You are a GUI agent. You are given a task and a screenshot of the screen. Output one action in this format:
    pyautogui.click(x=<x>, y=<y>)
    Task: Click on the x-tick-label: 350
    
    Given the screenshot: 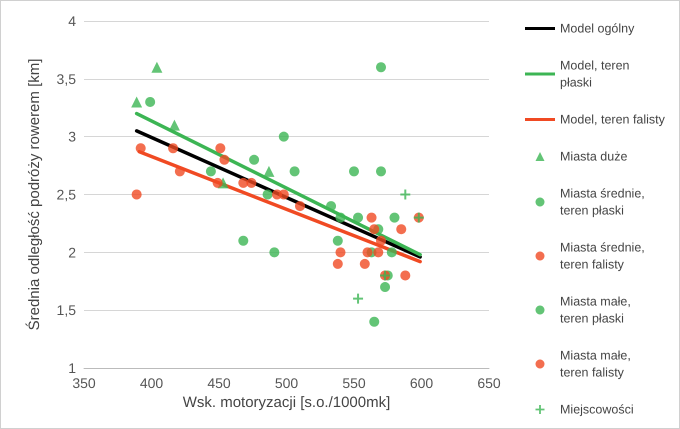 What is the action you would take?
    pyautogui.click(x=84, y=383)
    